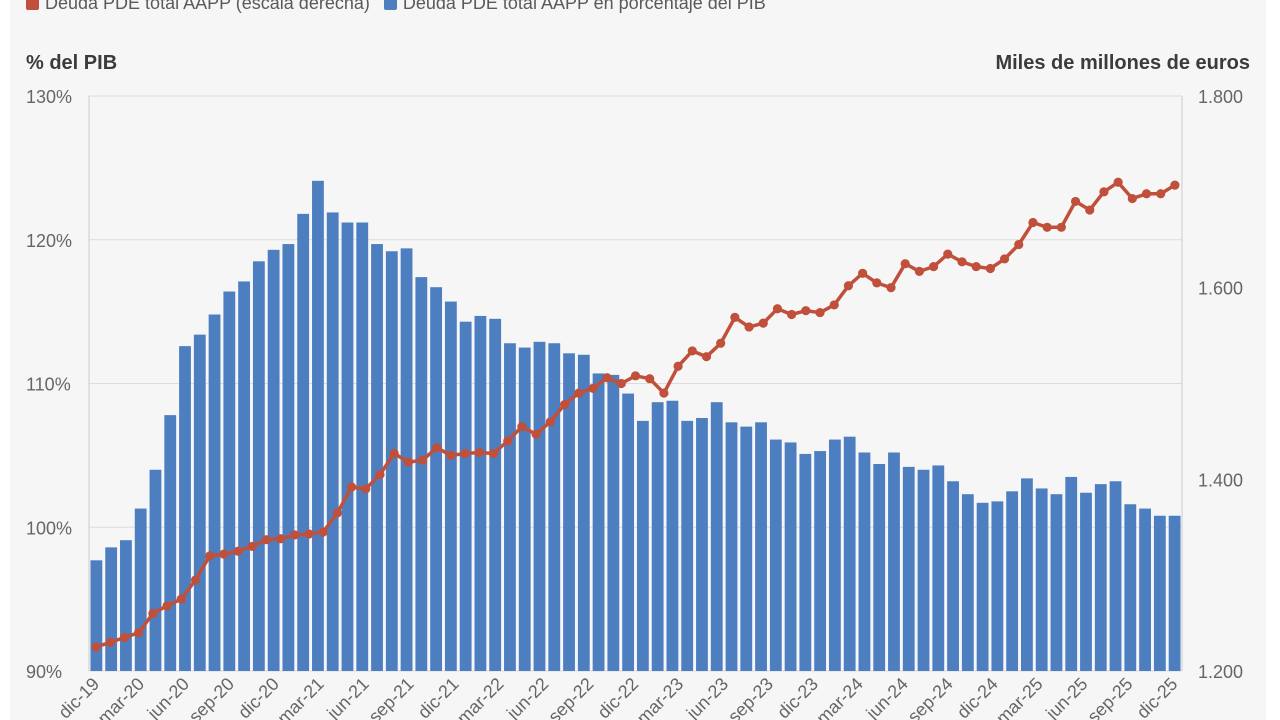 This screenshot has width=1280, height=720. I want to click on legend-item-line: Deuda PDE total AAPP (escala derecha), so click(198, 7).